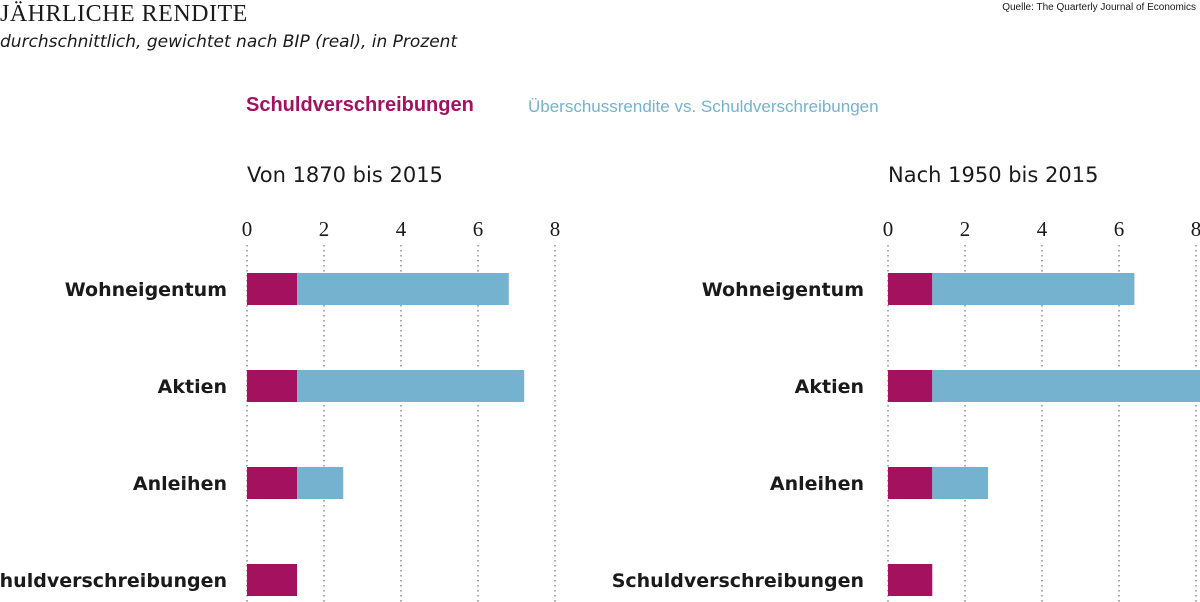 The height and width of the screenshot is (602, 1200). I want to click on panel-title: Nach 1950 bis 2015, so click(993, 175).